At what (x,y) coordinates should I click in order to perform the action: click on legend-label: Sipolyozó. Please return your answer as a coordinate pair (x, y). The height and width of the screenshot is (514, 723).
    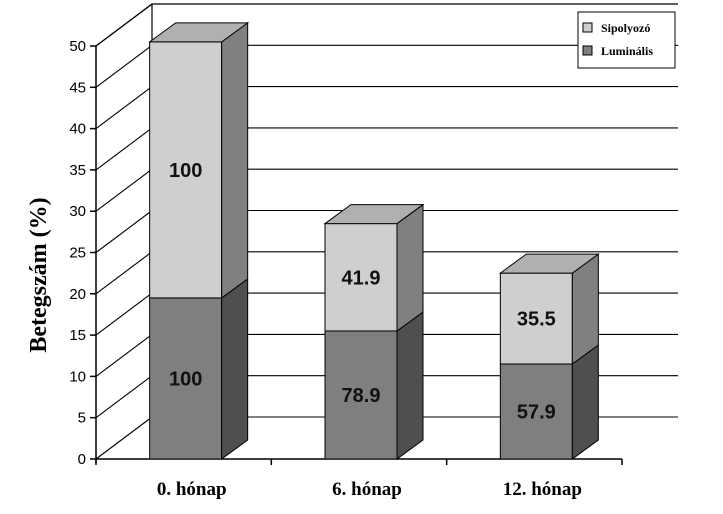
    Looking at the image, I should click on (625, 28).